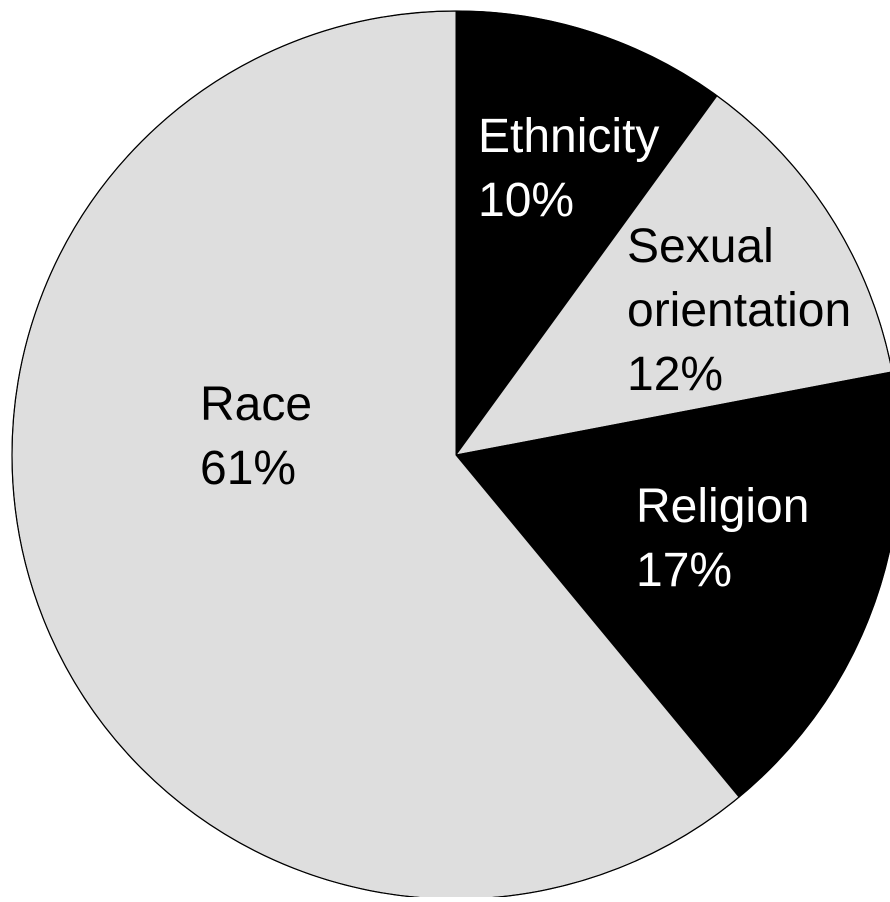 The height and width of the screenshot is (902, 890). Describe the element at coordinates (256, 436) in the screenshot. I see `pie-label-race: Race 61%` at that location.